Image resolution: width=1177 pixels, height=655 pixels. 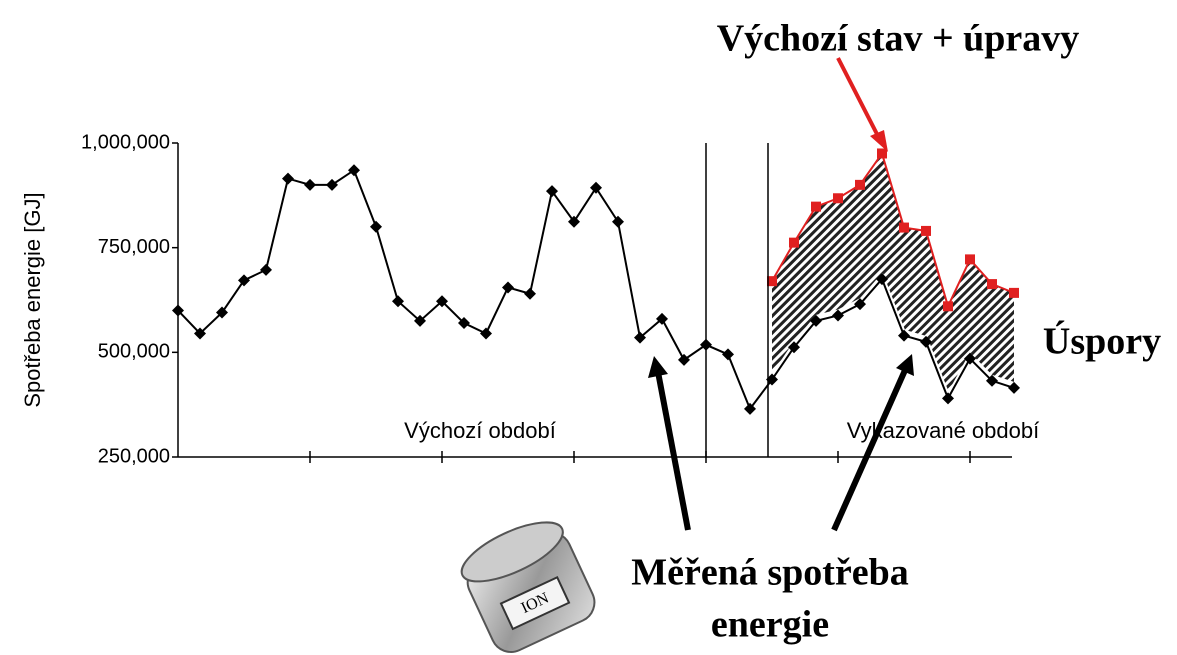 I want to click on annotation: Měřená spotřeba, so click(x=770, y=573).